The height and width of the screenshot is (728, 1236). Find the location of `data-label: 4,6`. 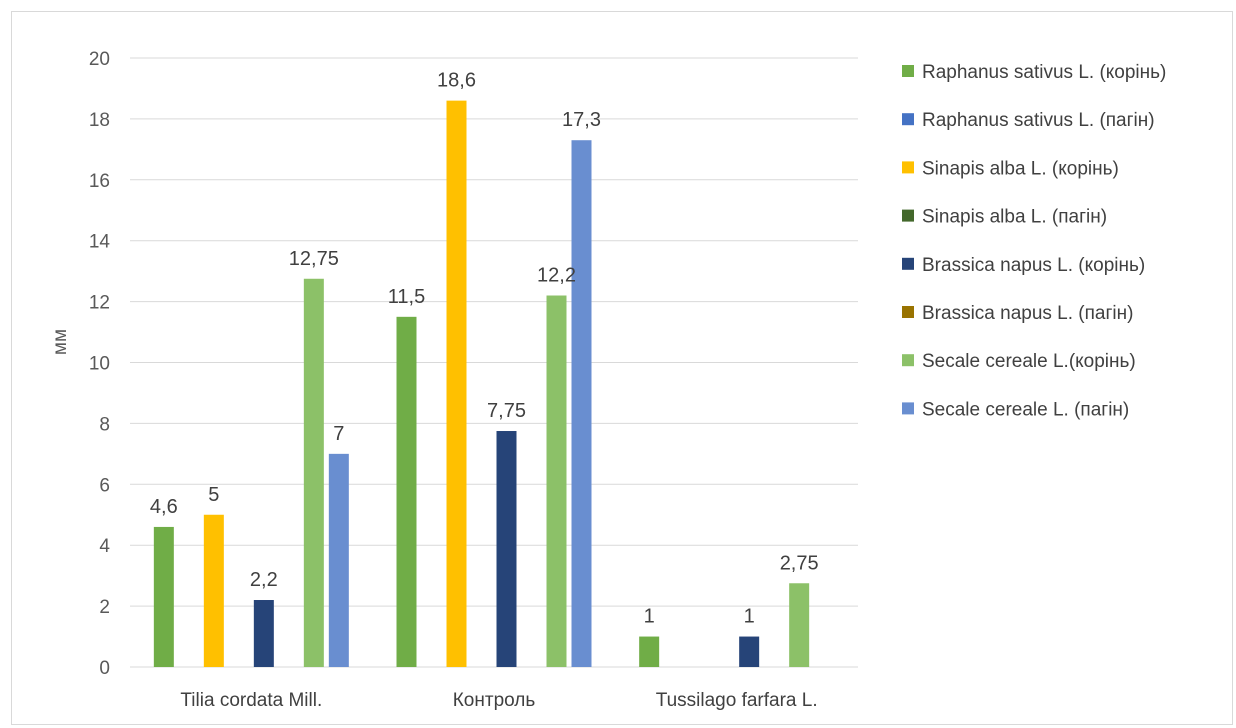

data-label: 4,6 is located at coordinates (164, 507).